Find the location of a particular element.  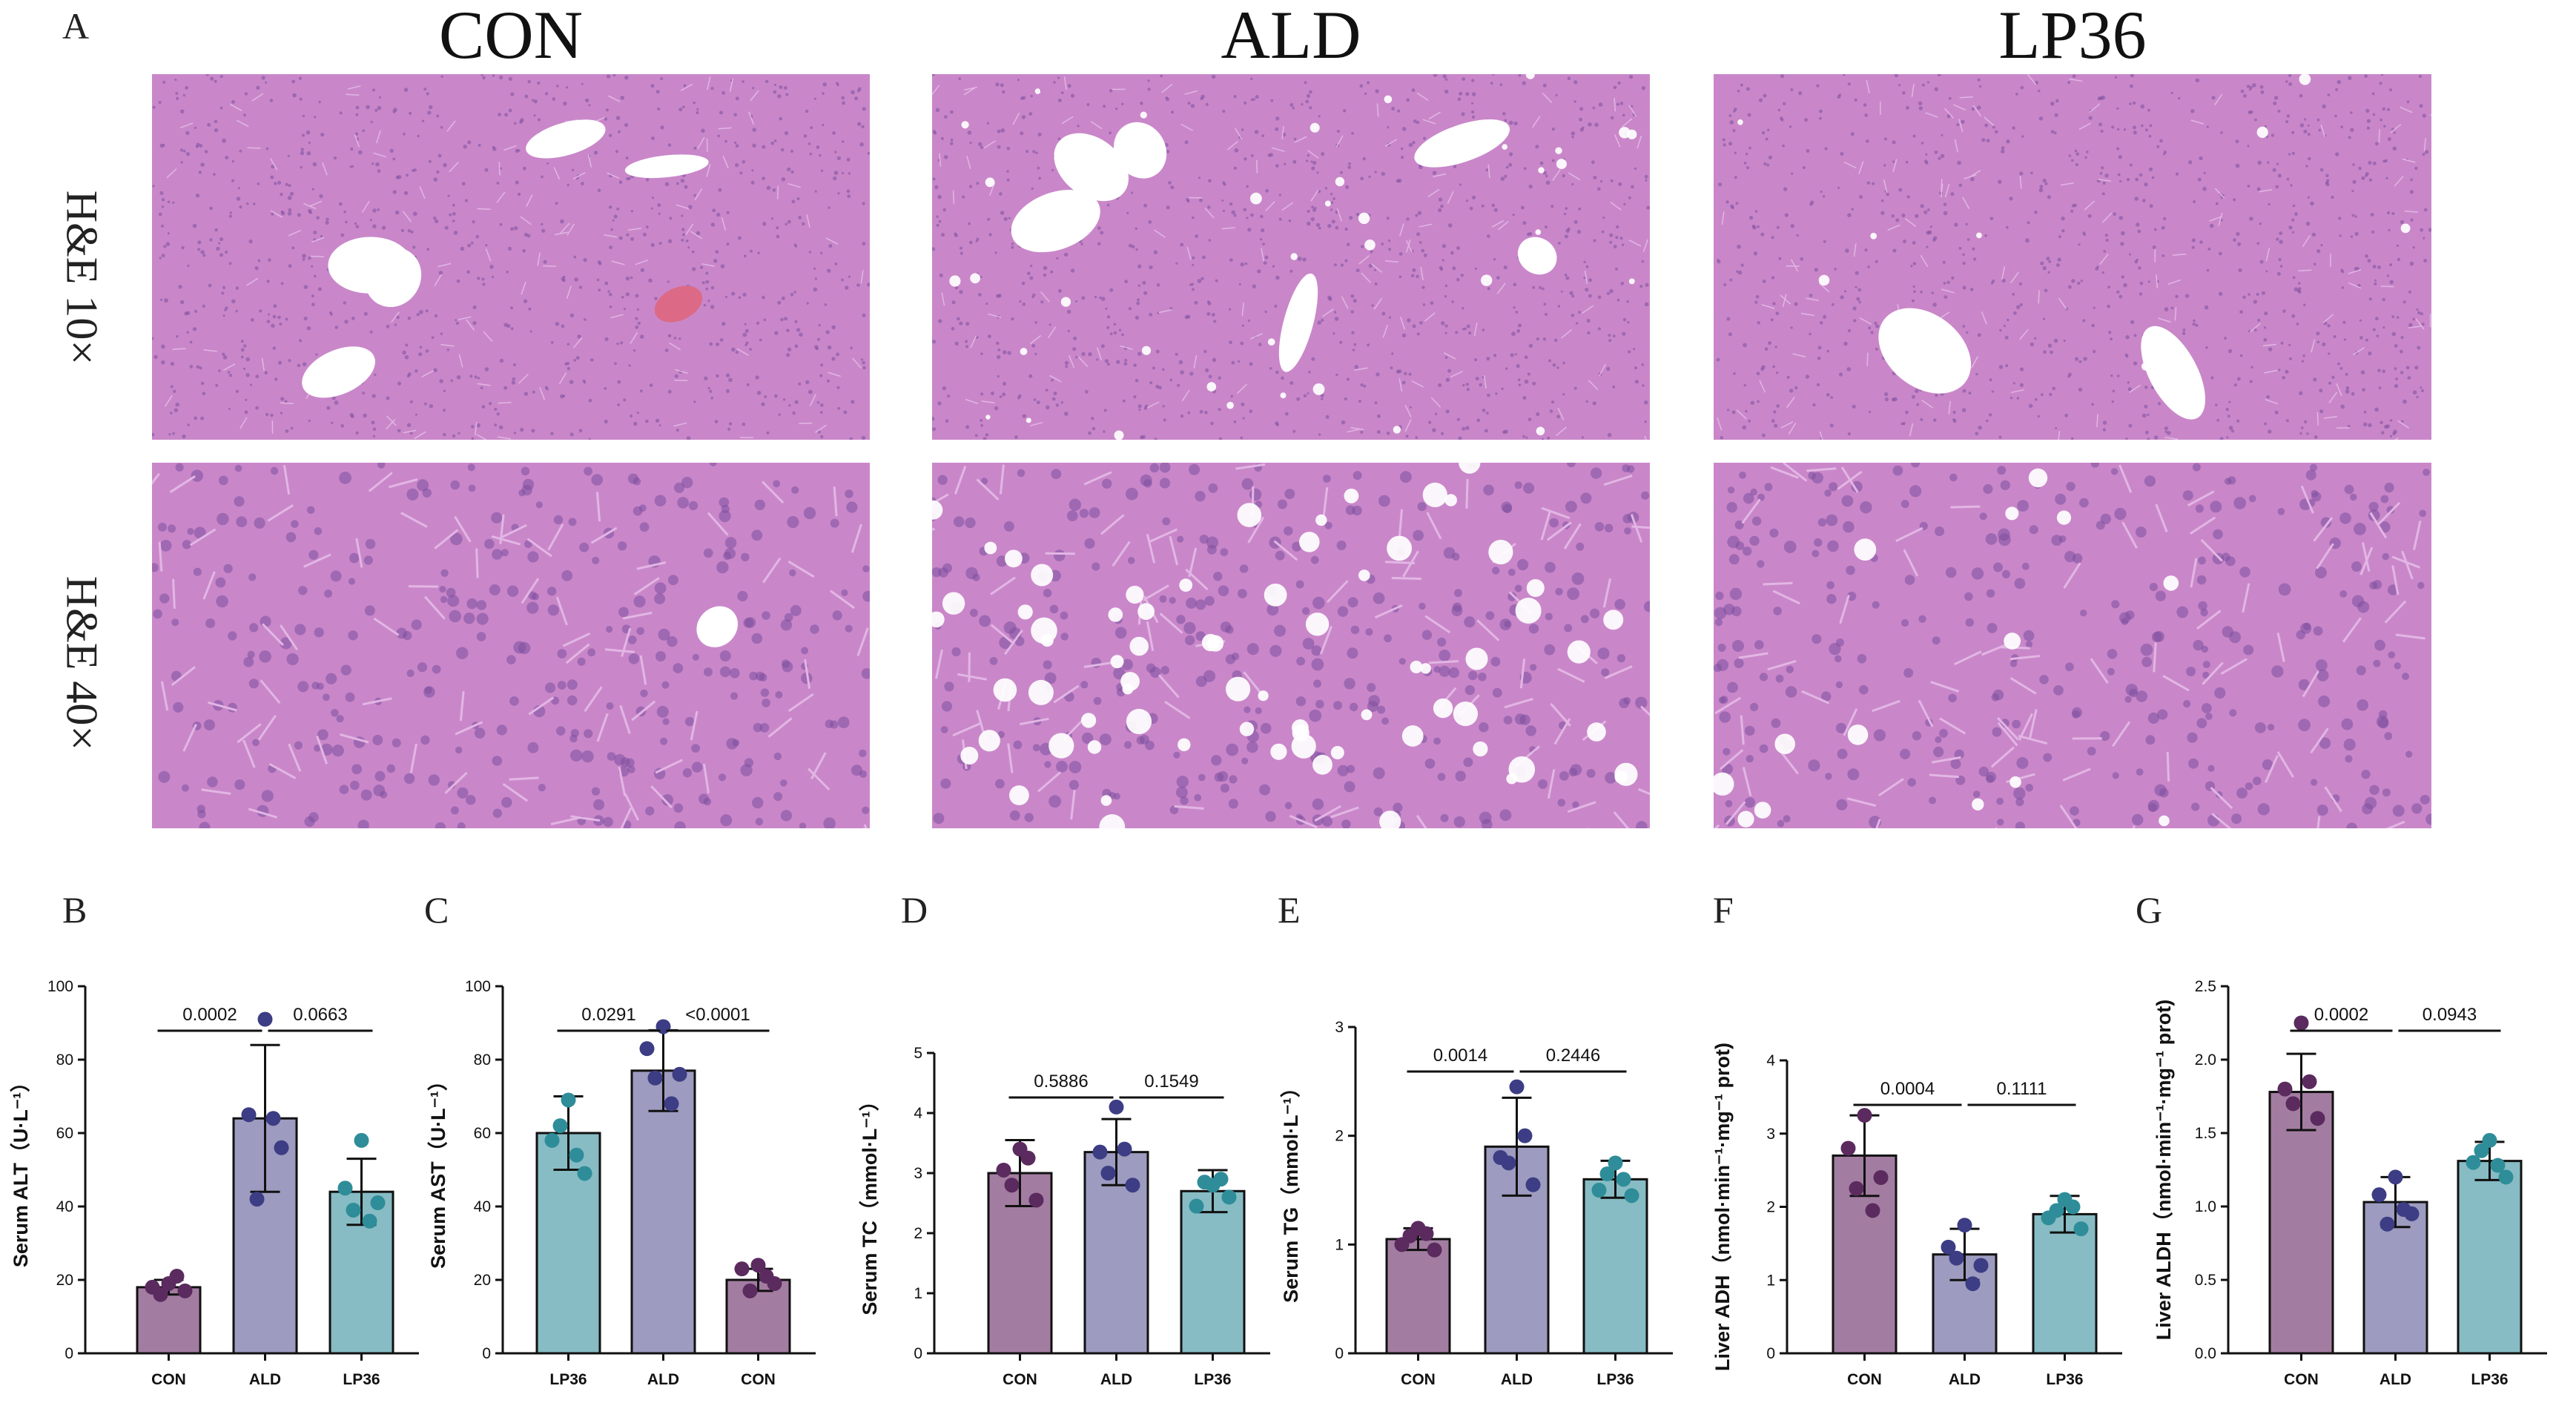

y-tick-label: 3 is located at coordinates (918, 1173).